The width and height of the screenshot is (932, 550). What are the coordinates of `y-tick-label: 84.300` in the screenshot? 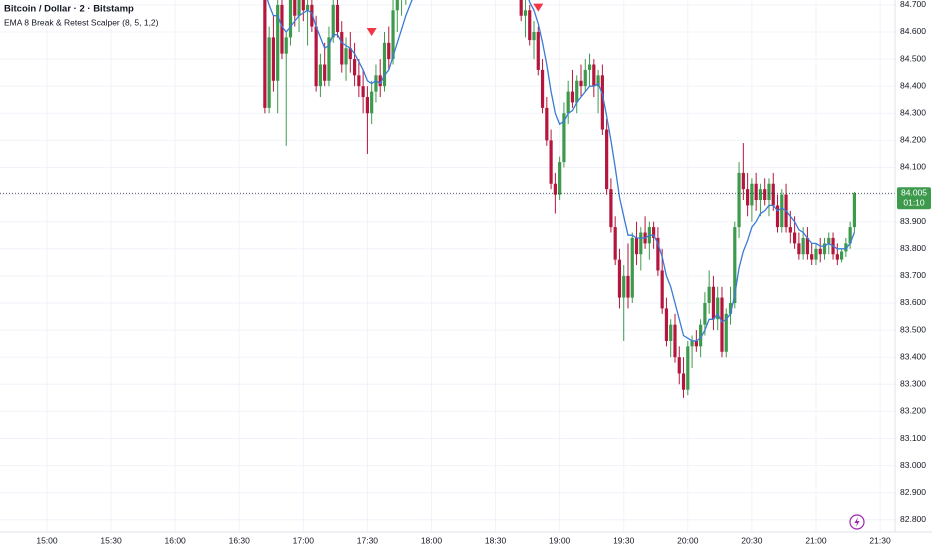 It's located at (913, 113).